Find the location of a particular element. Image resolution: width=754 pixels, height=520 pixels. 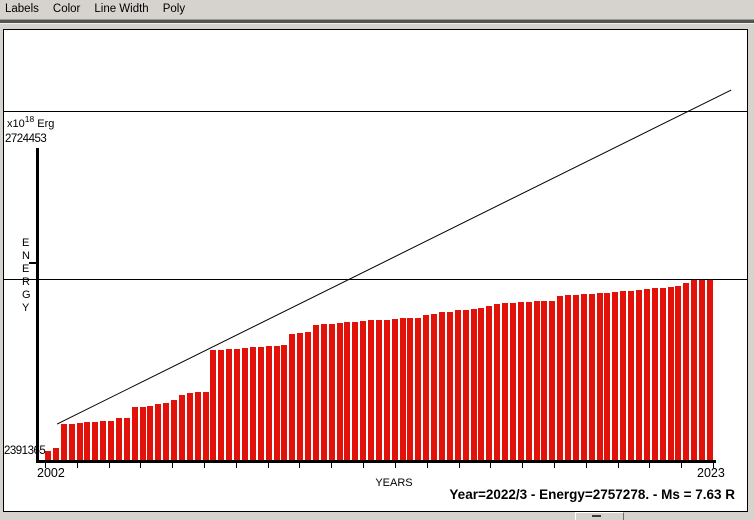

background-window-mark is located at coordinates (596, 516).